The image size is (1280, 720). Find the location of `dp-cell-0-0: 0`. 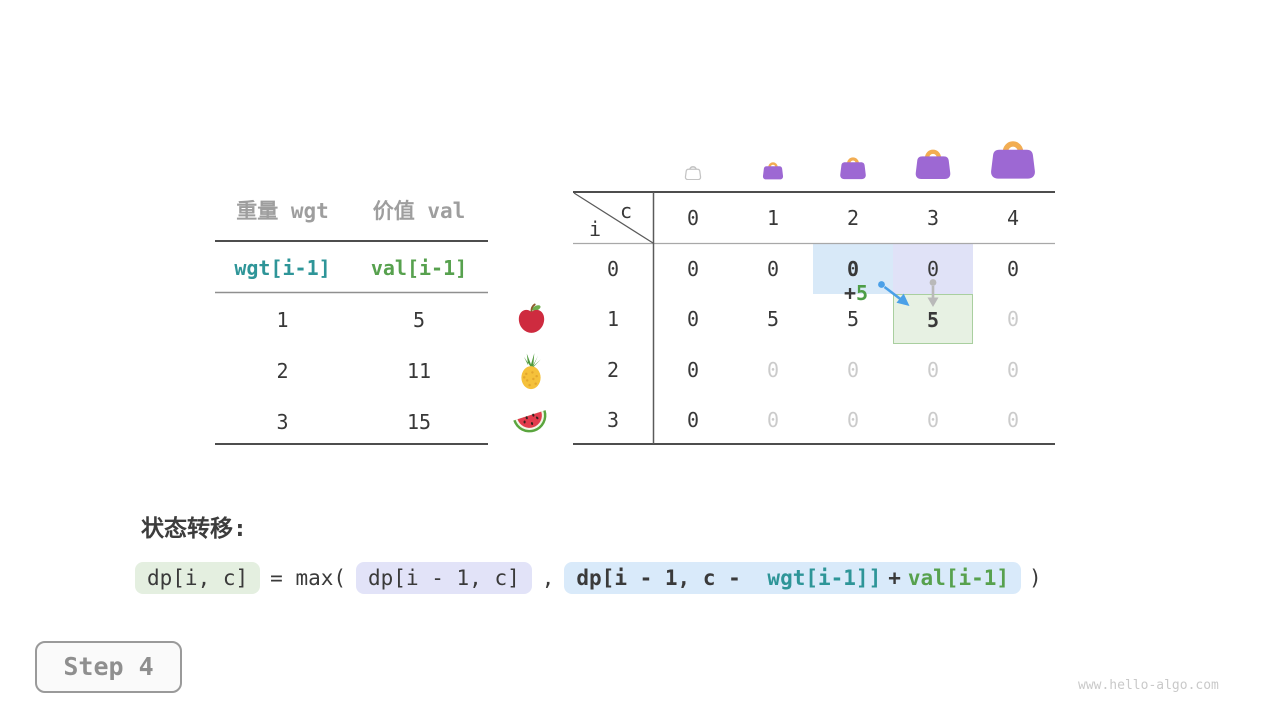

dp-cell-0-0: 0 is located at coordinates (693, 269).